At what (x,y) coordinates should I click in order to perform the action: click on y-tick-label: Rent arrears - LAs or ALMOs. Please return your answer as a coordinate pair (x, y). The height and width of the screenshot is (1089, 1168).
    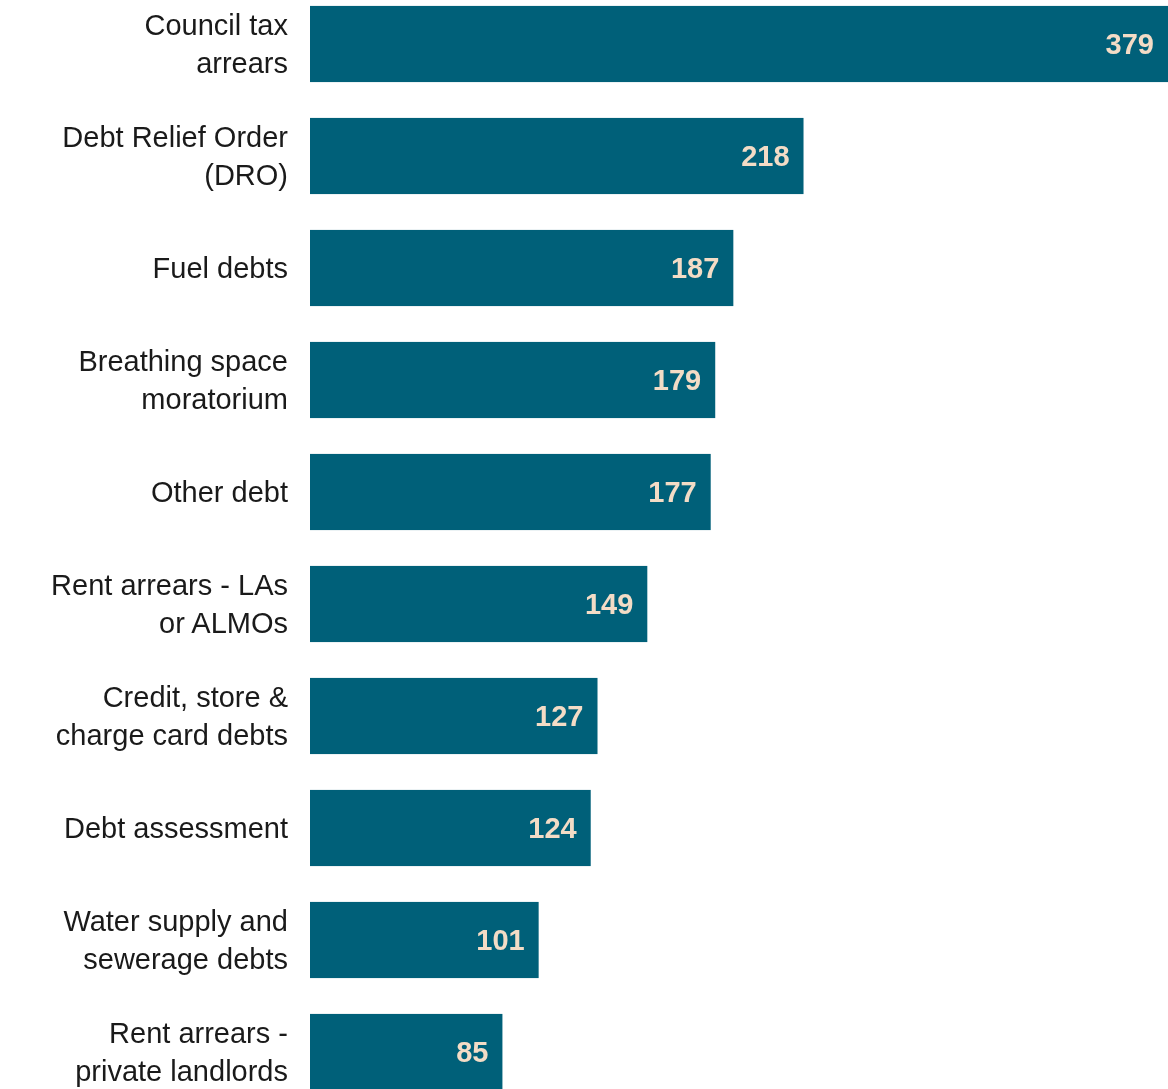
    Looking at the image, I should click on (169, 604).